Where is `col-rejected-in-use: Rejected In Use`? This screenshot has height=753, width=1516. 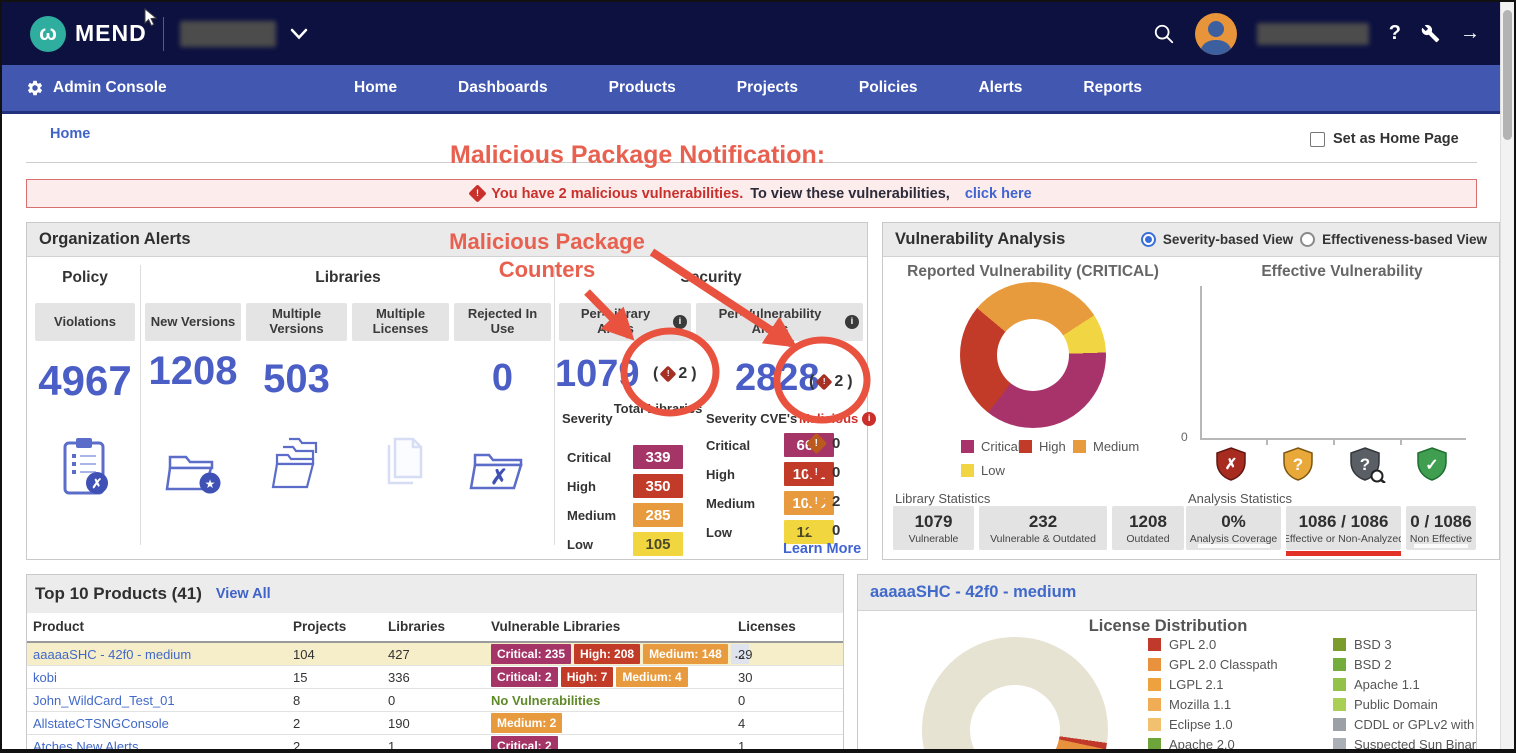
col-rejected-in-use: Rejected In Use is located at coordinates (502, 322).